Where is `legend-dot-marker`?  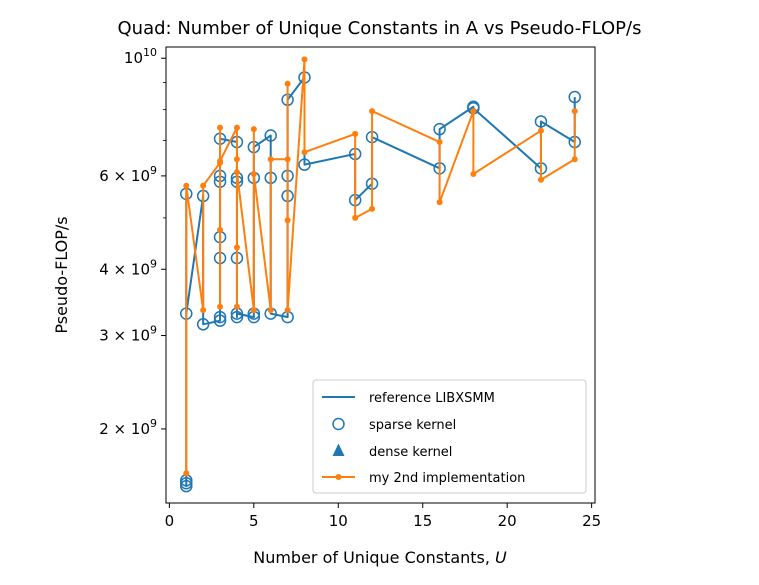
legend-dot-marker is located at coordinates (338, 477).